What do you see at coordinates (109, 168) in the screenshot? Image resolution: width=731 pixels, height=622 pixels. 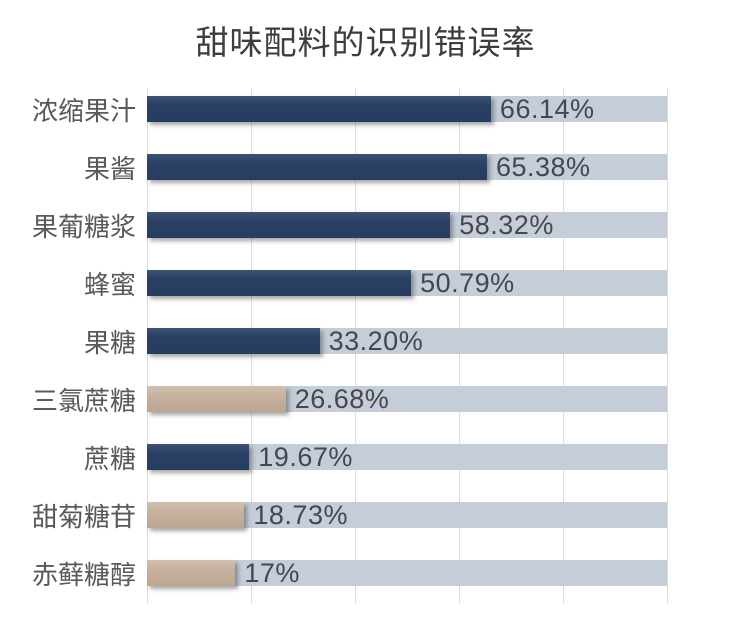 I see `category-label: 果酱` at bounding box center [109, 168].